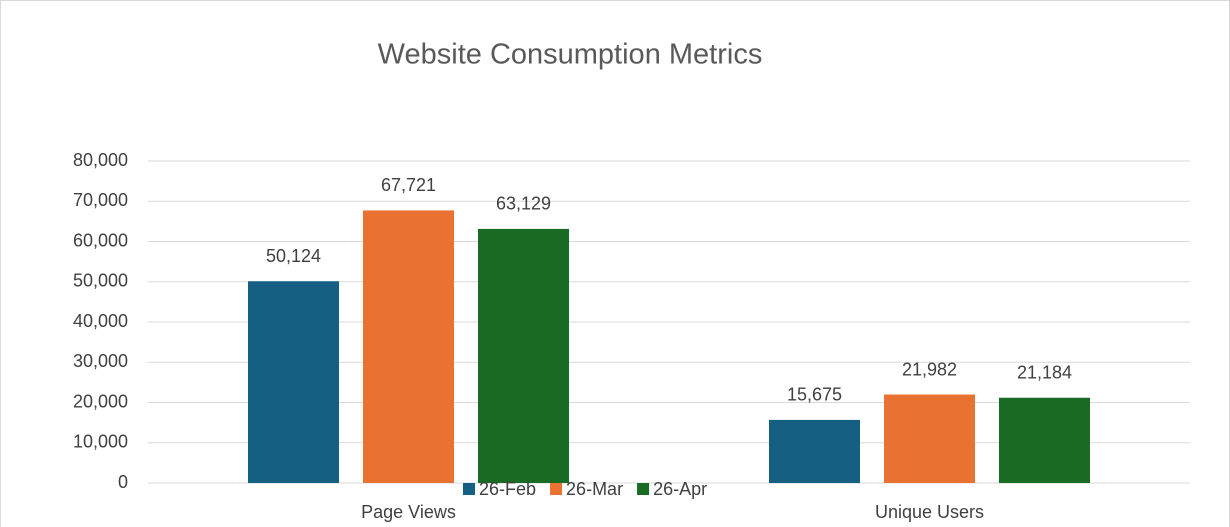 Image resolution: width=1230 pixels, height=527 pixels. I want to click on y-tick-label: 70,000, so click(100, 200).